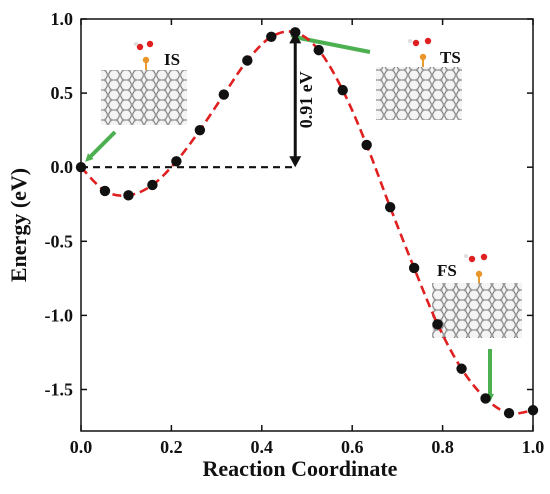 The height and width of the screenshot is (494, 550). Describe the element at coordinates (59, 315) in the screenshot. I see `y-tick-label: -1.0` at that location.